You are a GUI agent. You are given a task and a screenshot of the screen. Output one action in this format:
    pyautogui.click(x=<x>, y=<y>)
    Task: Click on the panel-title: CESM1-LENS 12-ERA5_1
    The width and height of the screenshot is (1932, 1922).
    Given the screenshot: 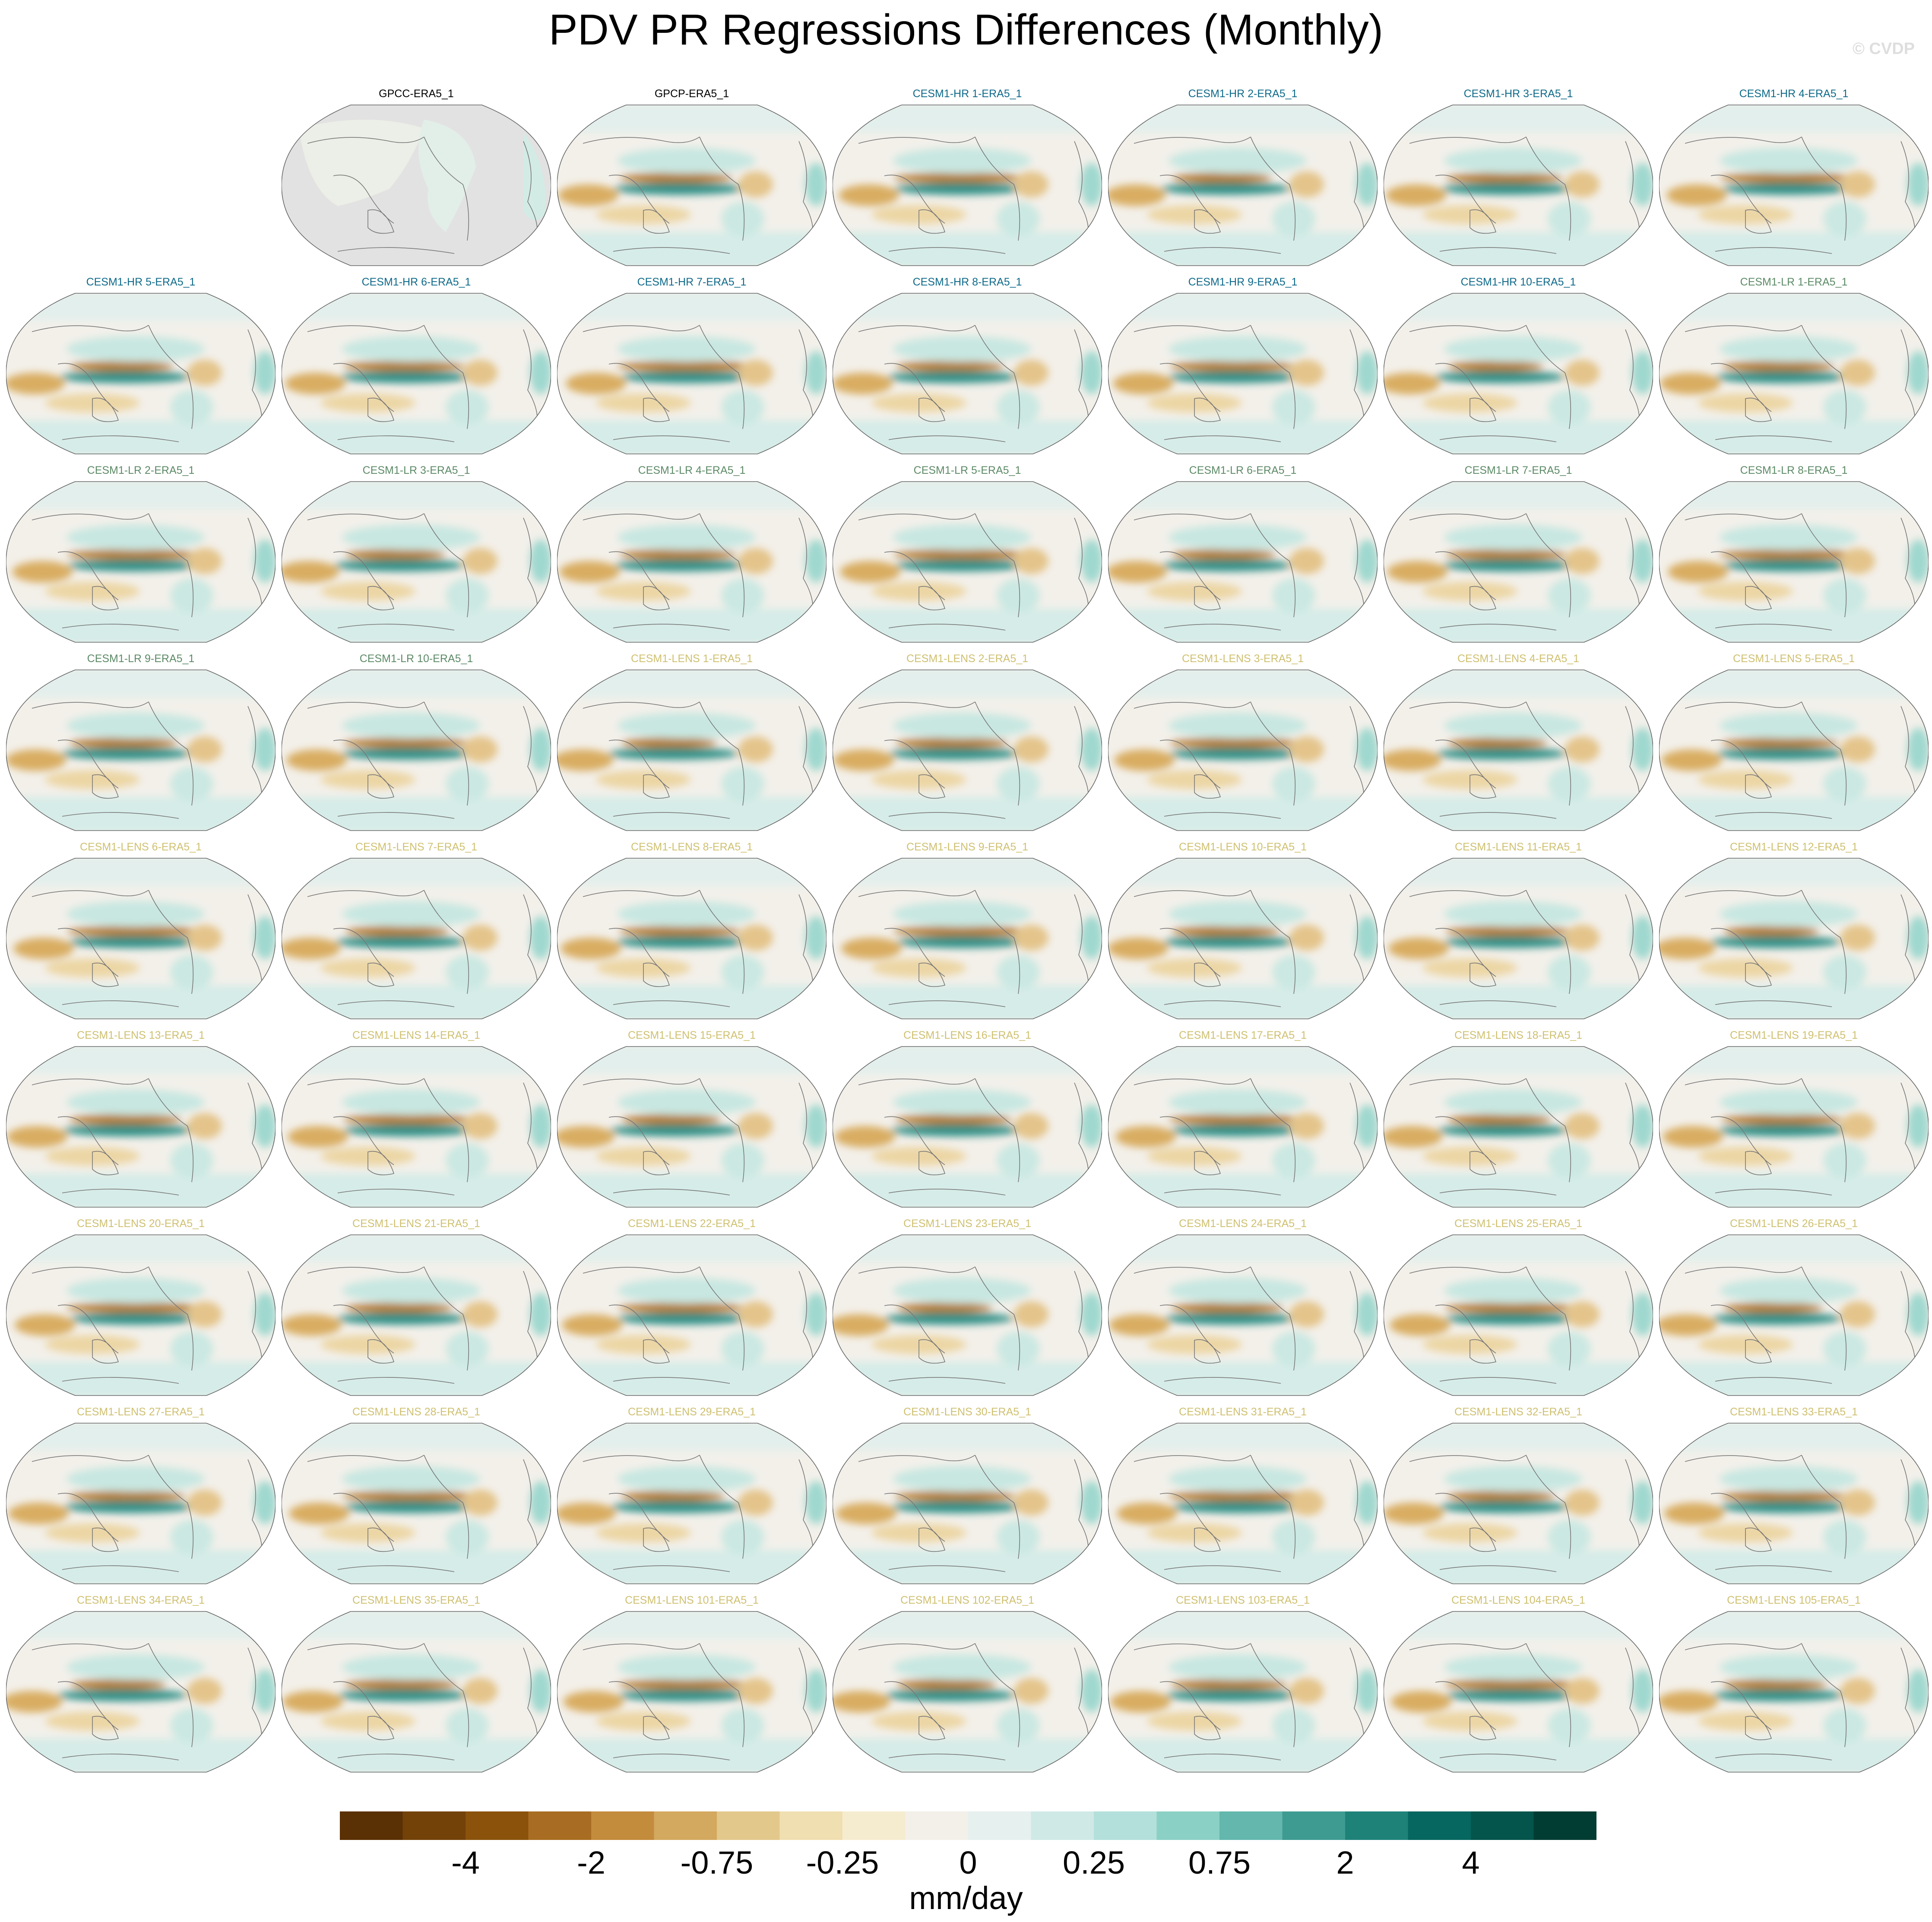 What is the action you would take?
    pyautogui.click(x=1794, y=847)
    